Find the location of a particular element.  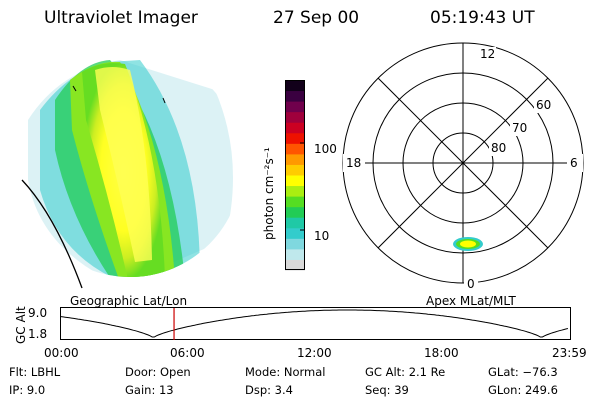

status-glon: GLon: 249.6 is located at coordinates (523, 390).